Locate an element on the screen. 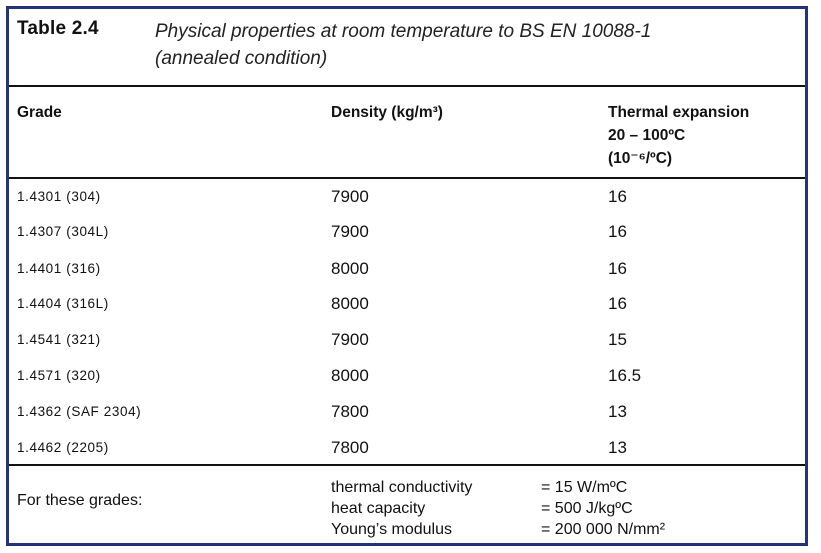 The height and width of the screenshot is (553, 821). cell-expansion: 15 is located at coordinates (617, 339).